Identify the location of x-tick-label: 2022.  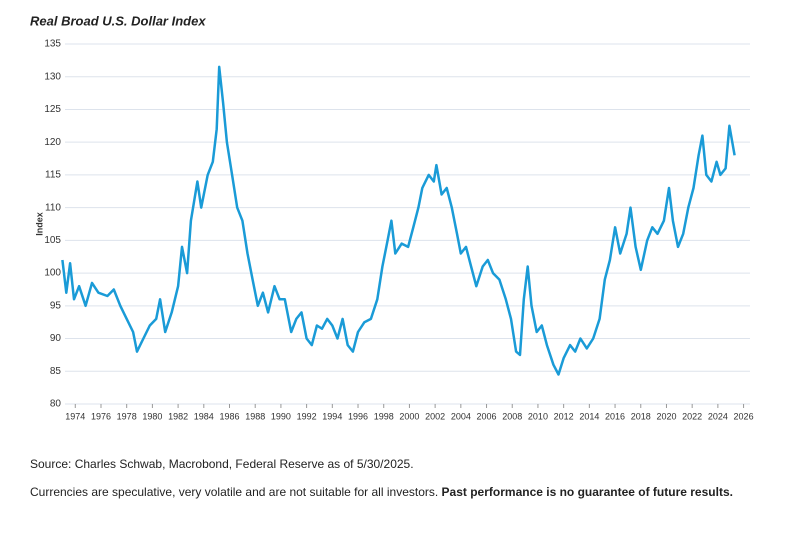
(692, 416).